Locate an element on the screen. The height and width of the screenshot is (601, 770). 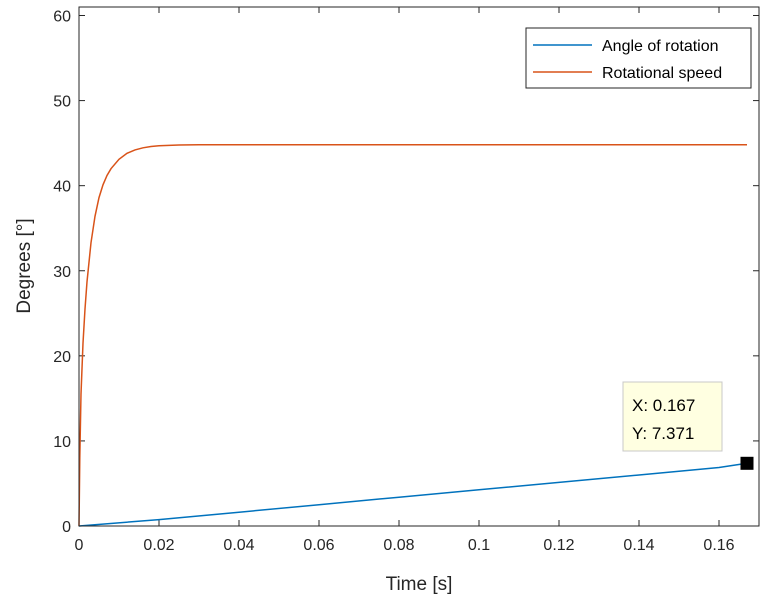
y-tick-label: 10 is located at coordinates (62, 442).